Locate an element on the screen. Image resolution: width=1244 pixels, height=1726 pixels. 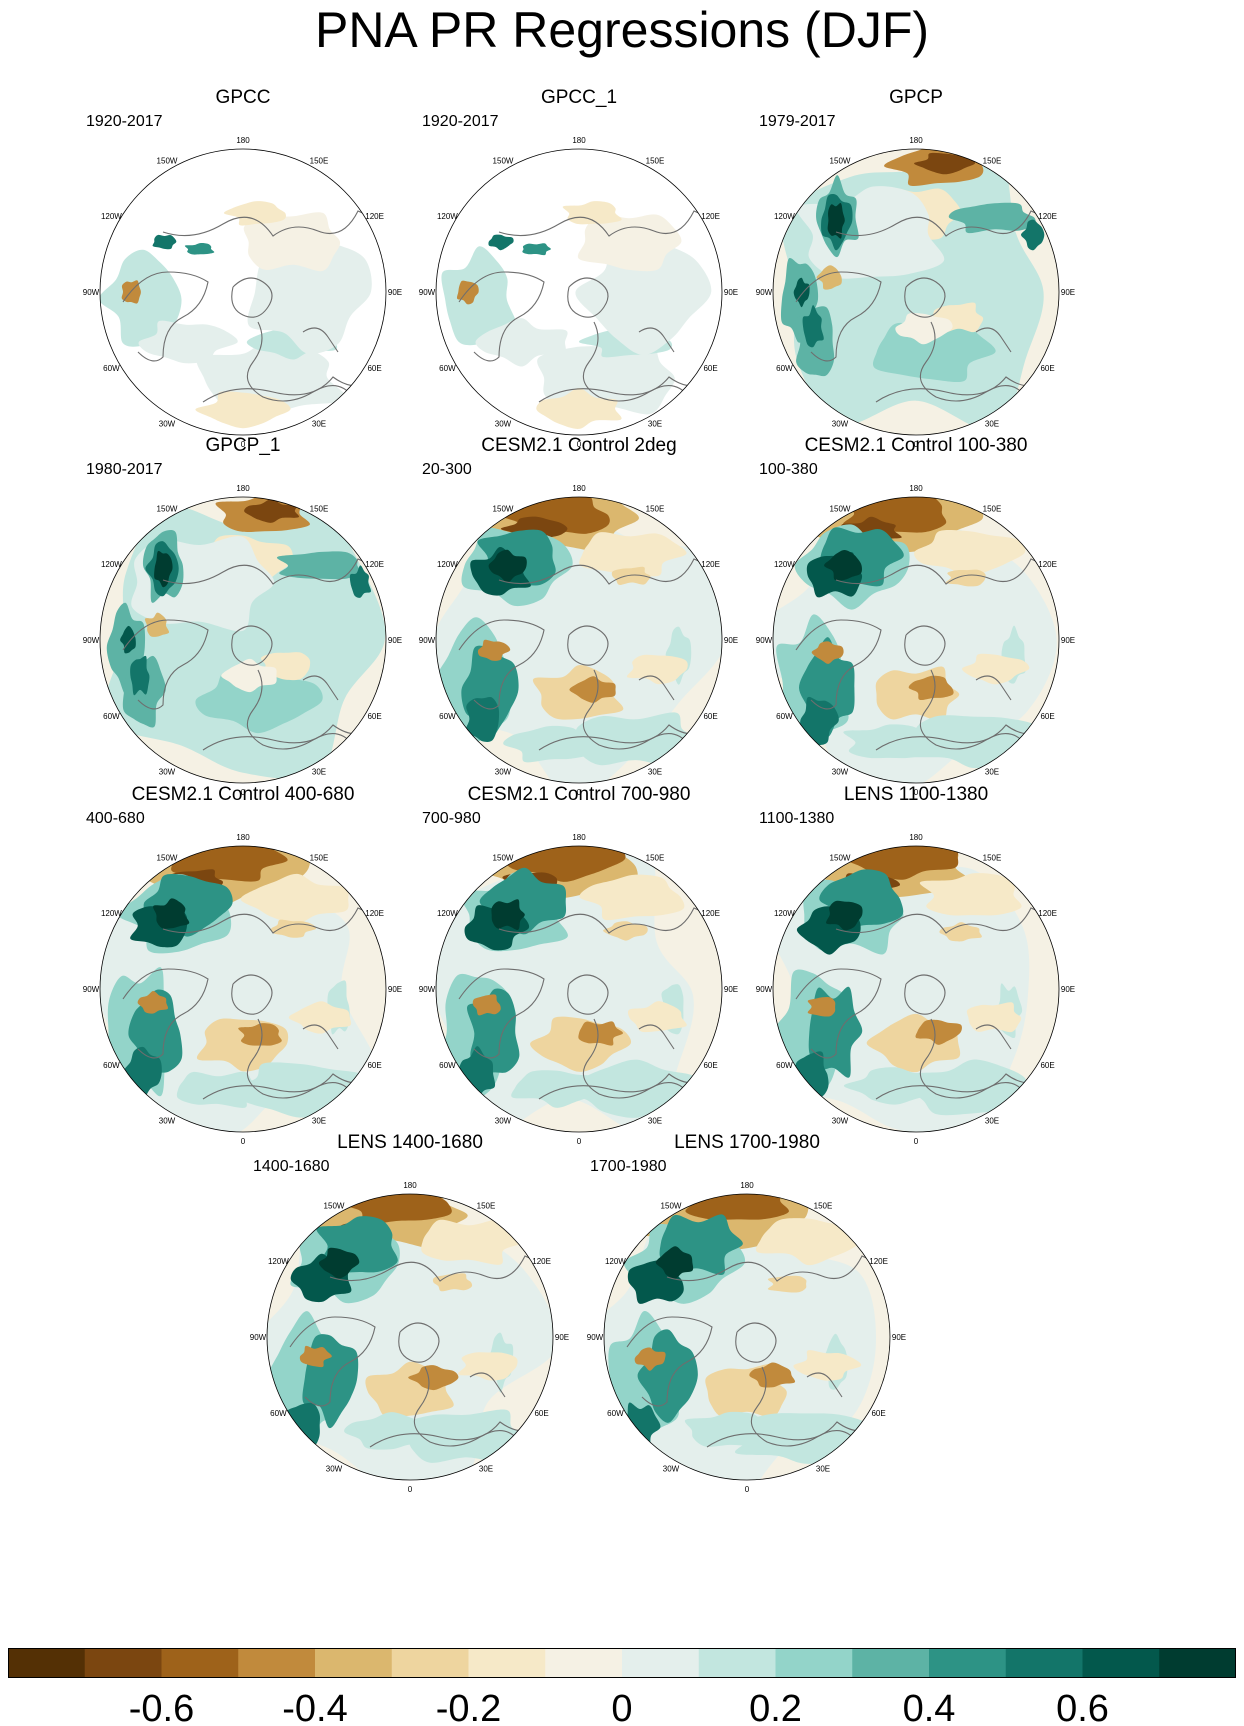
panel-period-label: 1920-2017 is located at coordinates (124, 121).